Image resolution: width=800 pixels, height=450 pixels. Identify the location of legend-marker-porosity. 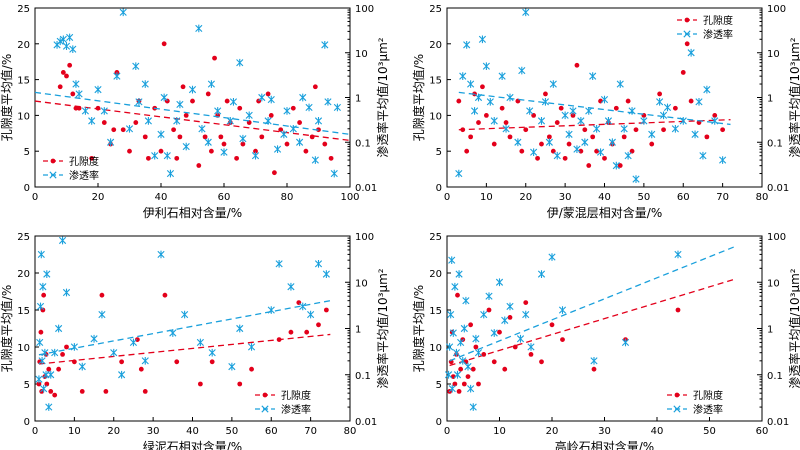
(687, 20).